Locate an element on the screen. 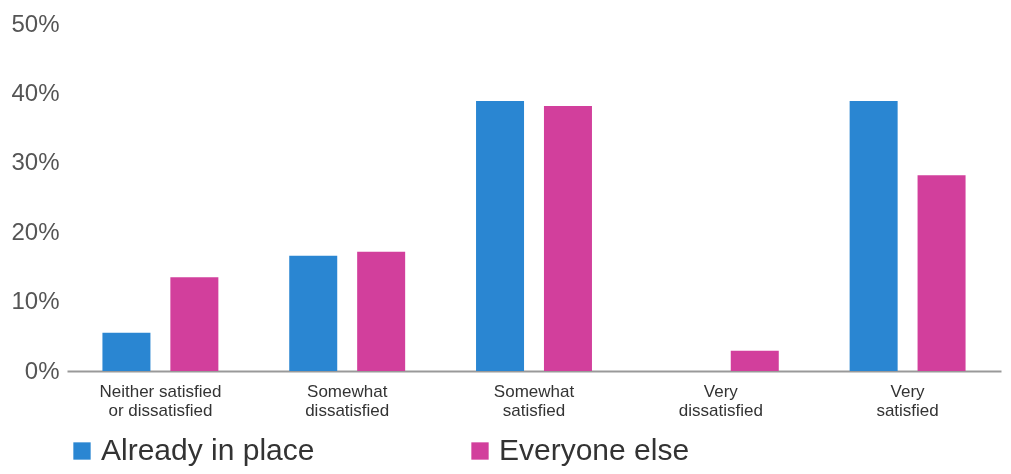 This screenshot has height=474, width=1011. y-tick-label: 10% is located at coordinates (35, 301).